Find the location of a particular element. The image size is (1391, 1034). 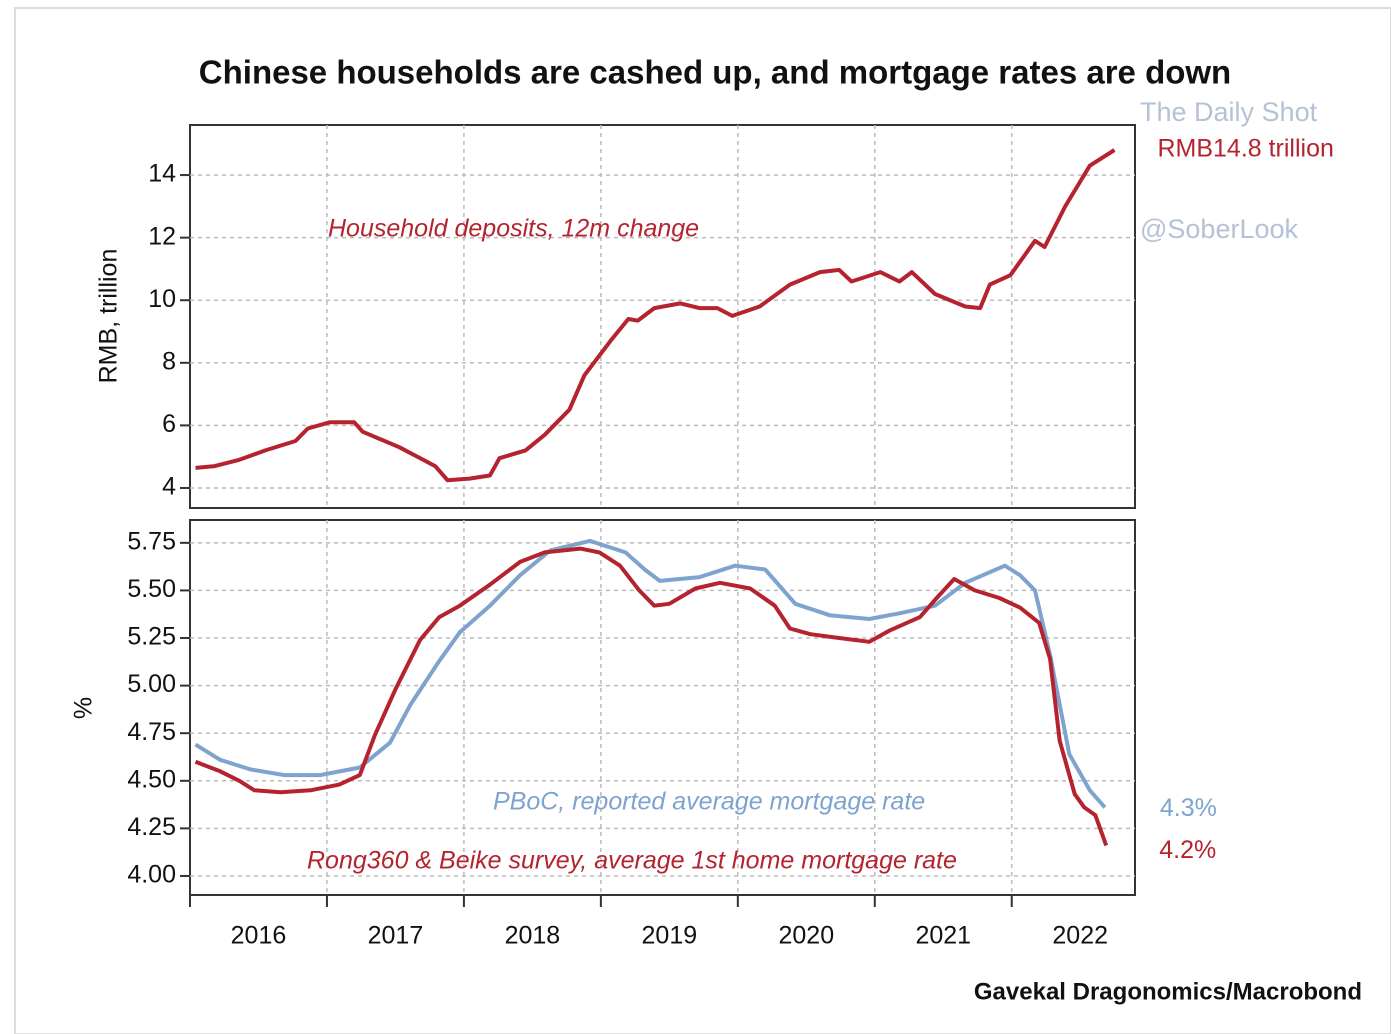

y-axis-label: RMB, trillion is located at coordinates (109, 316).